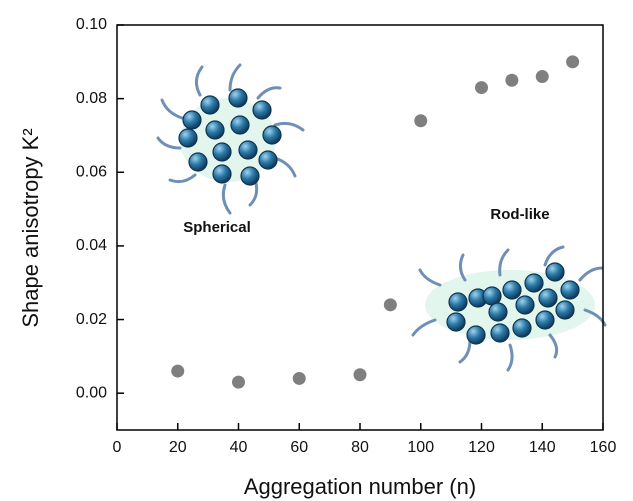 This screenshot has width=633, height=501. Describe the element at coordinates (299, 447) in the screenshot. I see `x-tick-label: 60` at that location.